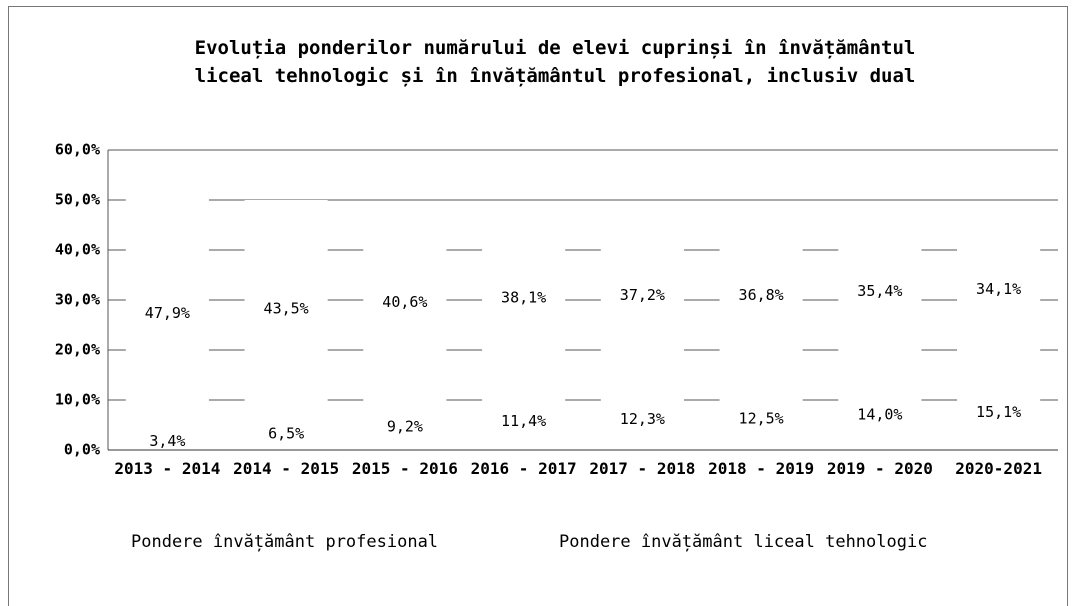  I want to click on data-label: 47,9%, so click(167, 313).